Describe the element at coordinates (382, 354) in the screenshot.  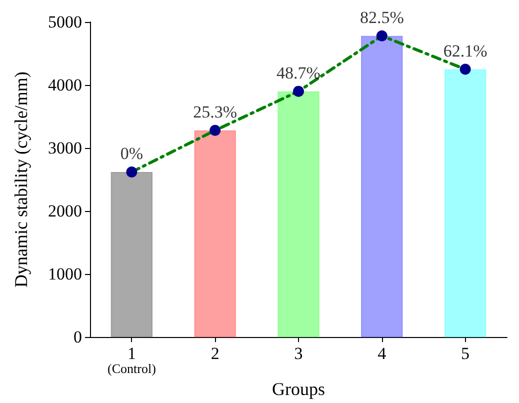
I see `x-tick-label: 4` at that location.